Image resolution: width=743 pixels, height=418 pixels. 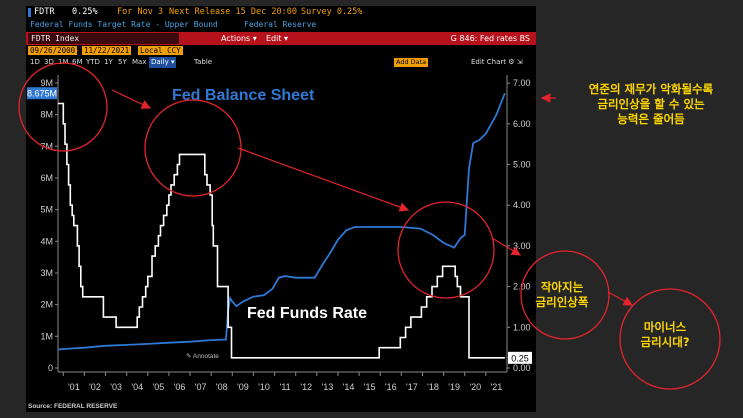 What do you see at coordinates (391, 387) in the screenshot?
I see `x-tick-label: '16` at bounding box center [391, 387].